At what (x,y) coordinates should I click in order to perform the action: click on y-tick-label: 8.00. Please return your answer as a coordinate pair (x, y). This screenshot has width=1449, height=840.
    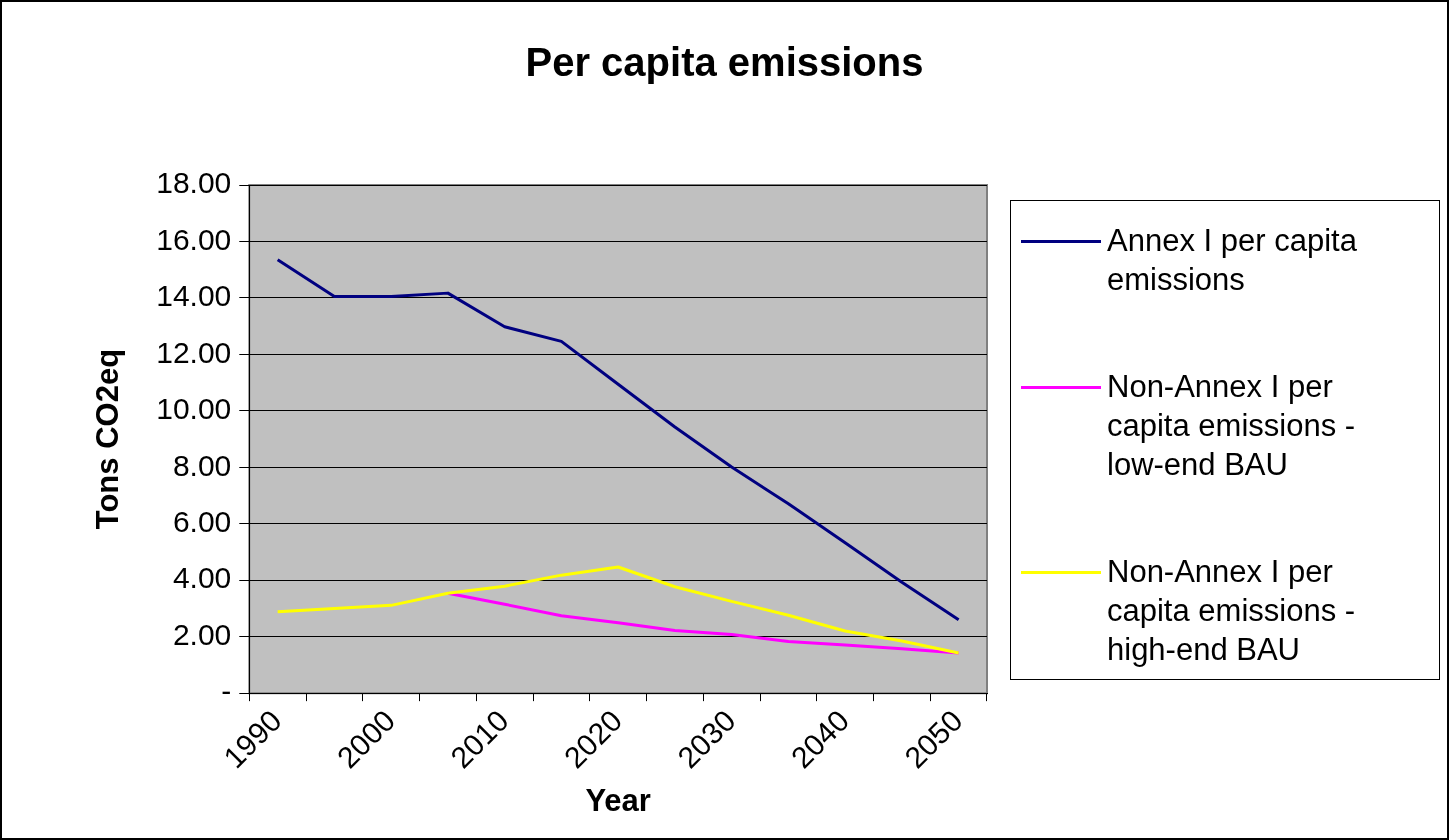
    Looking at the image, I should click on (202, 465).